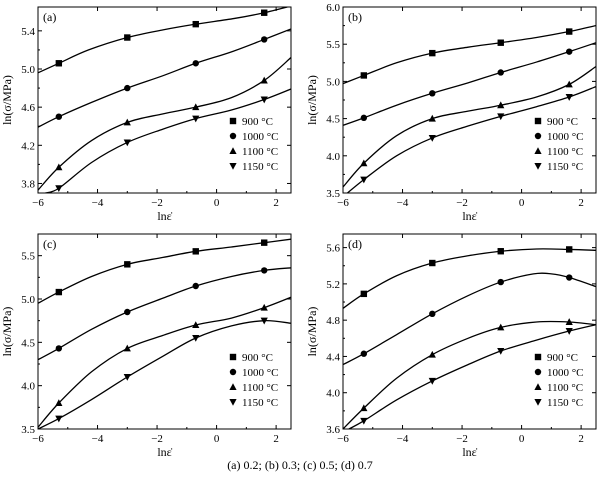 Image resolution: width=600 pixels, height=478 pixels. I want to click on y-tick-label: 3.6, so click(333, 430).